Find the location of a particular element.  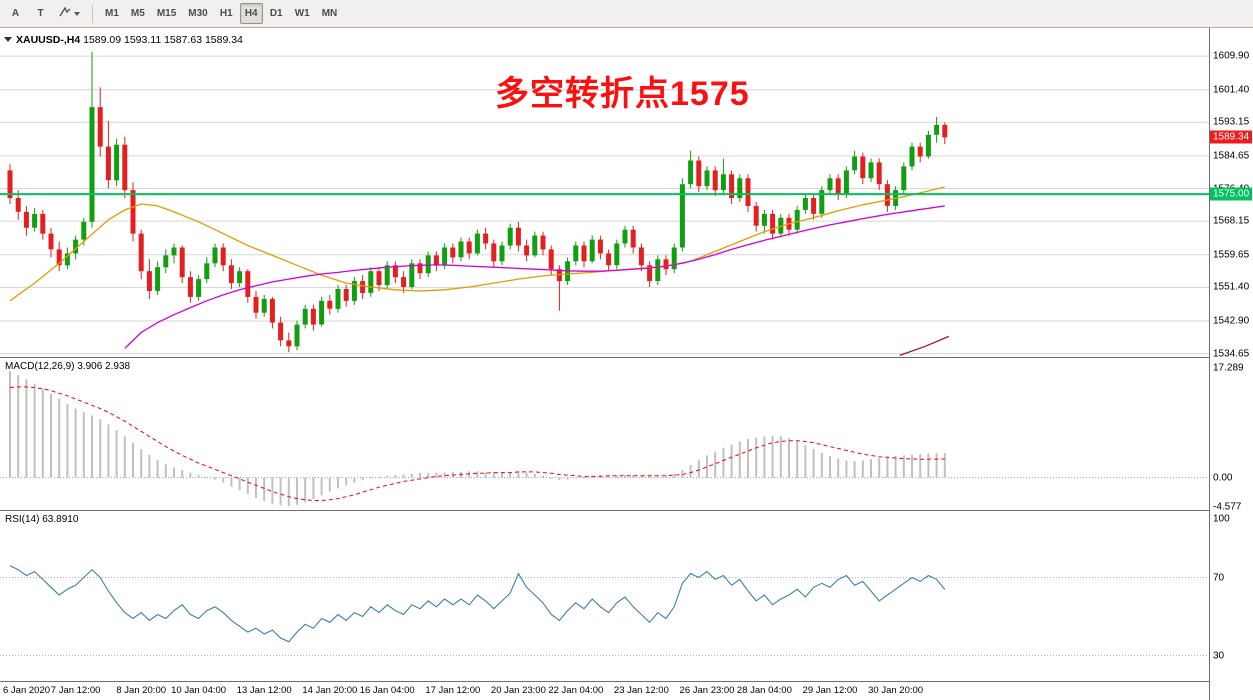

ma-slow-magenta-line is located at coordinates (534, 277).